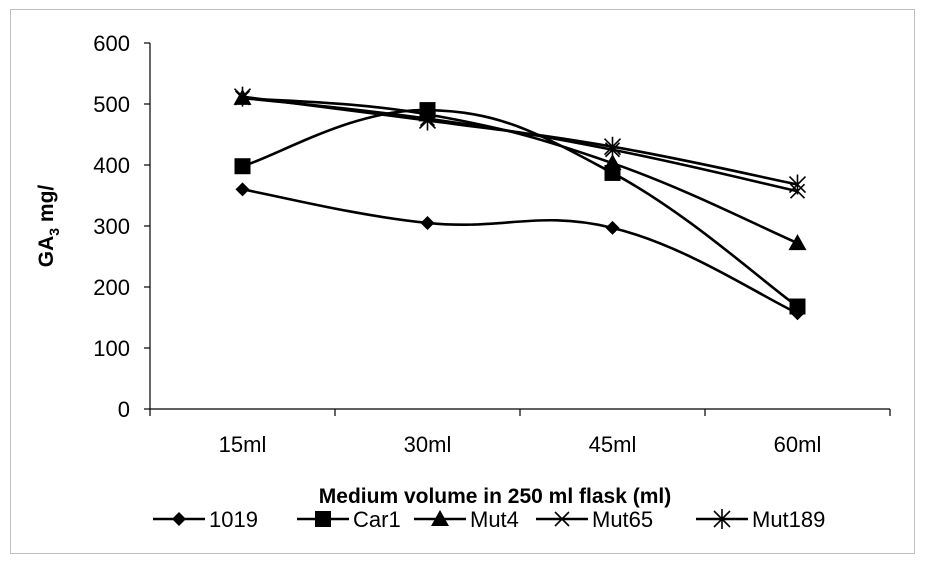 The image size is (927, 563). What do you see at coordinates (440, 518) in the screenshot?
I see `legend-marker-mut4` at bounding box center [440, 518].